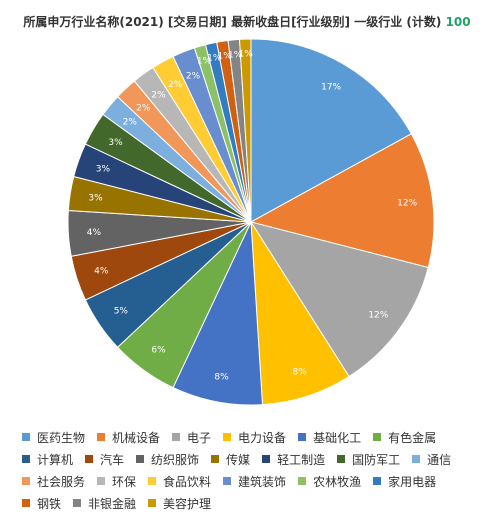 The image size is (494, 521). I want to click on legend-item: 农林牧渔, so click(329, 481).